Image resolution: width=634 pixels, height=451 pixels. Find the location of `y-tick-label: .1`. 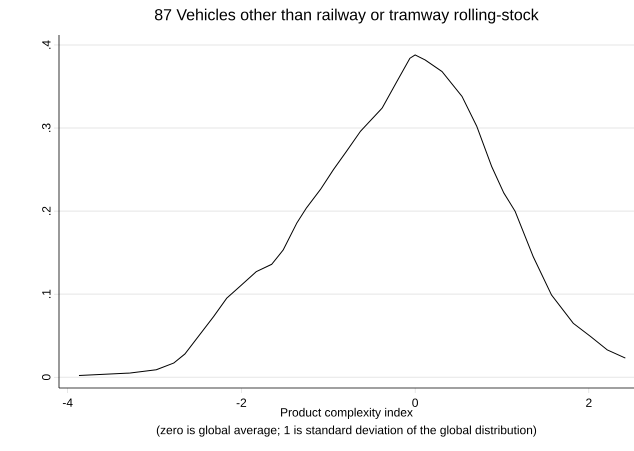

y-tick-label: .1 is located at coordinates (46, 294).